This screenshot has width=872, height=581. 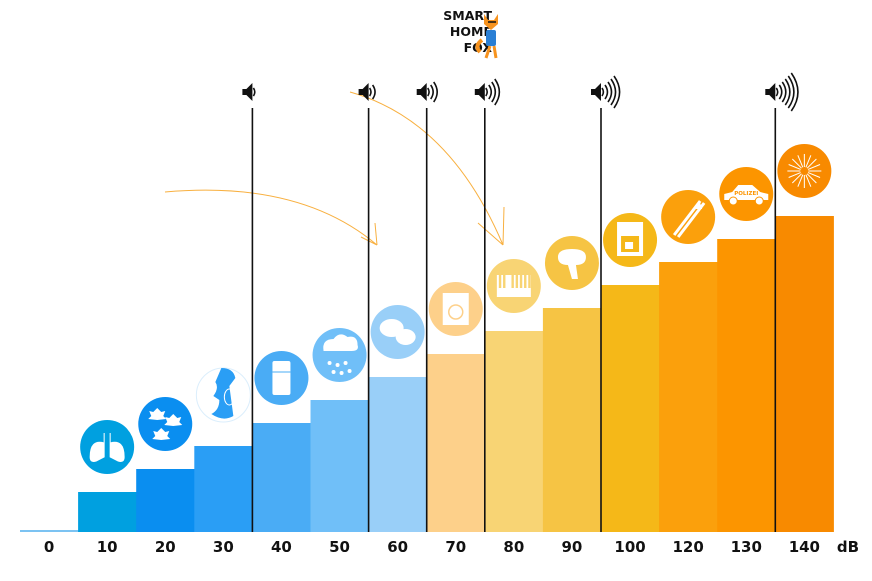 What do you see at coordinates (49, 547) in the screenshot?
I see `tick-label: 0` at bounding box center [49, 547].